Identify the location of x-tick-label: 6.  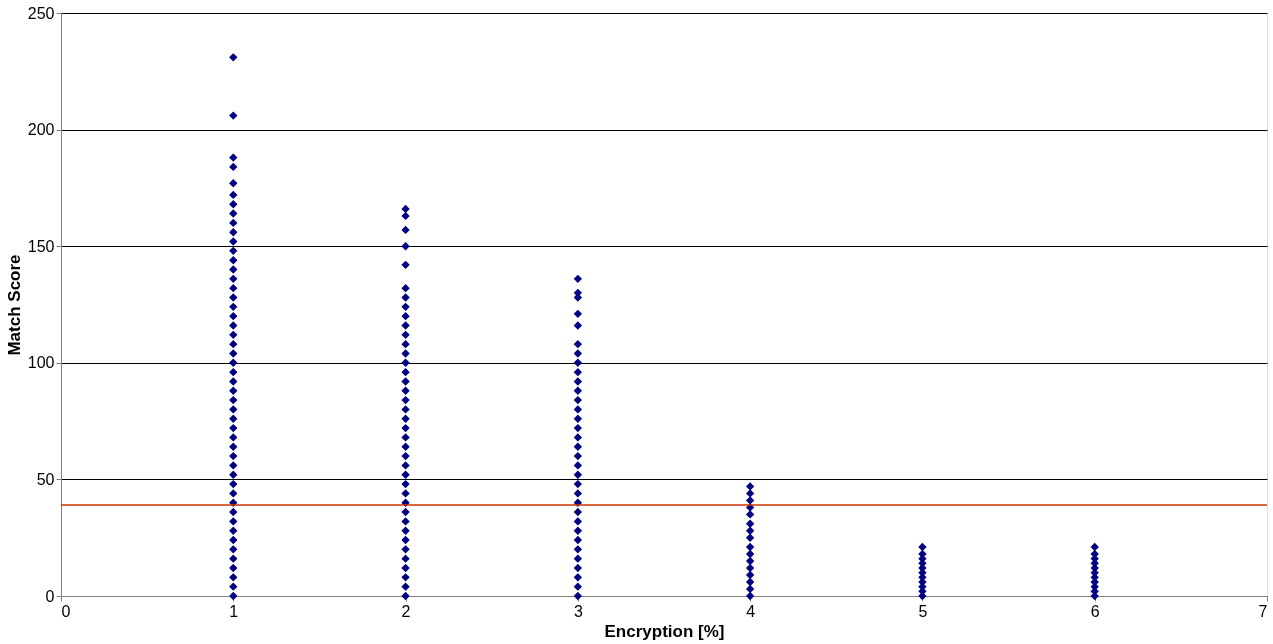
(1095, 611).